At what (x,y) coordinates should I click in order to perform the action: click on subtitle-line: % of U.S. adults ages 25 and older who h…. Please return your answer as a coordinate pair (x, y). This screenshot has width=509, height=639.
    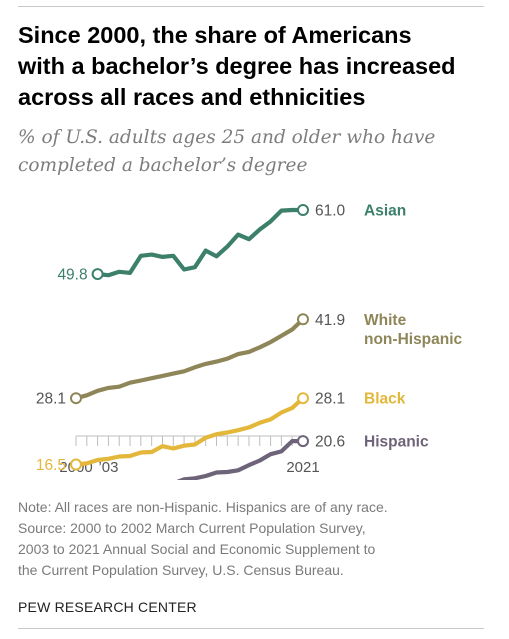
    Looking at the image, I should click on (227, 137).